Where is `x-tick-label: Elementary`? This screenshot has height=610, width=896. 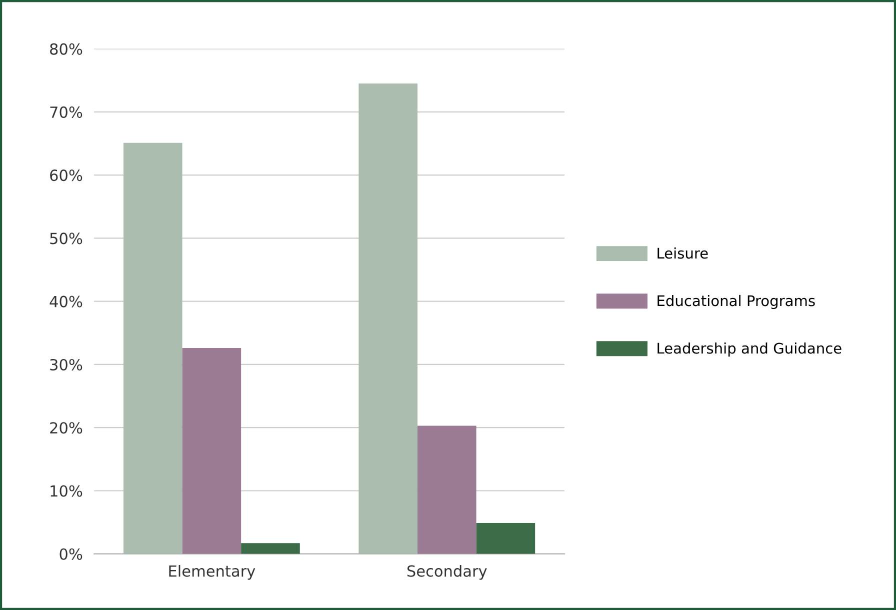 x-tick-label: Elementary is located at coordinates (212, 572).